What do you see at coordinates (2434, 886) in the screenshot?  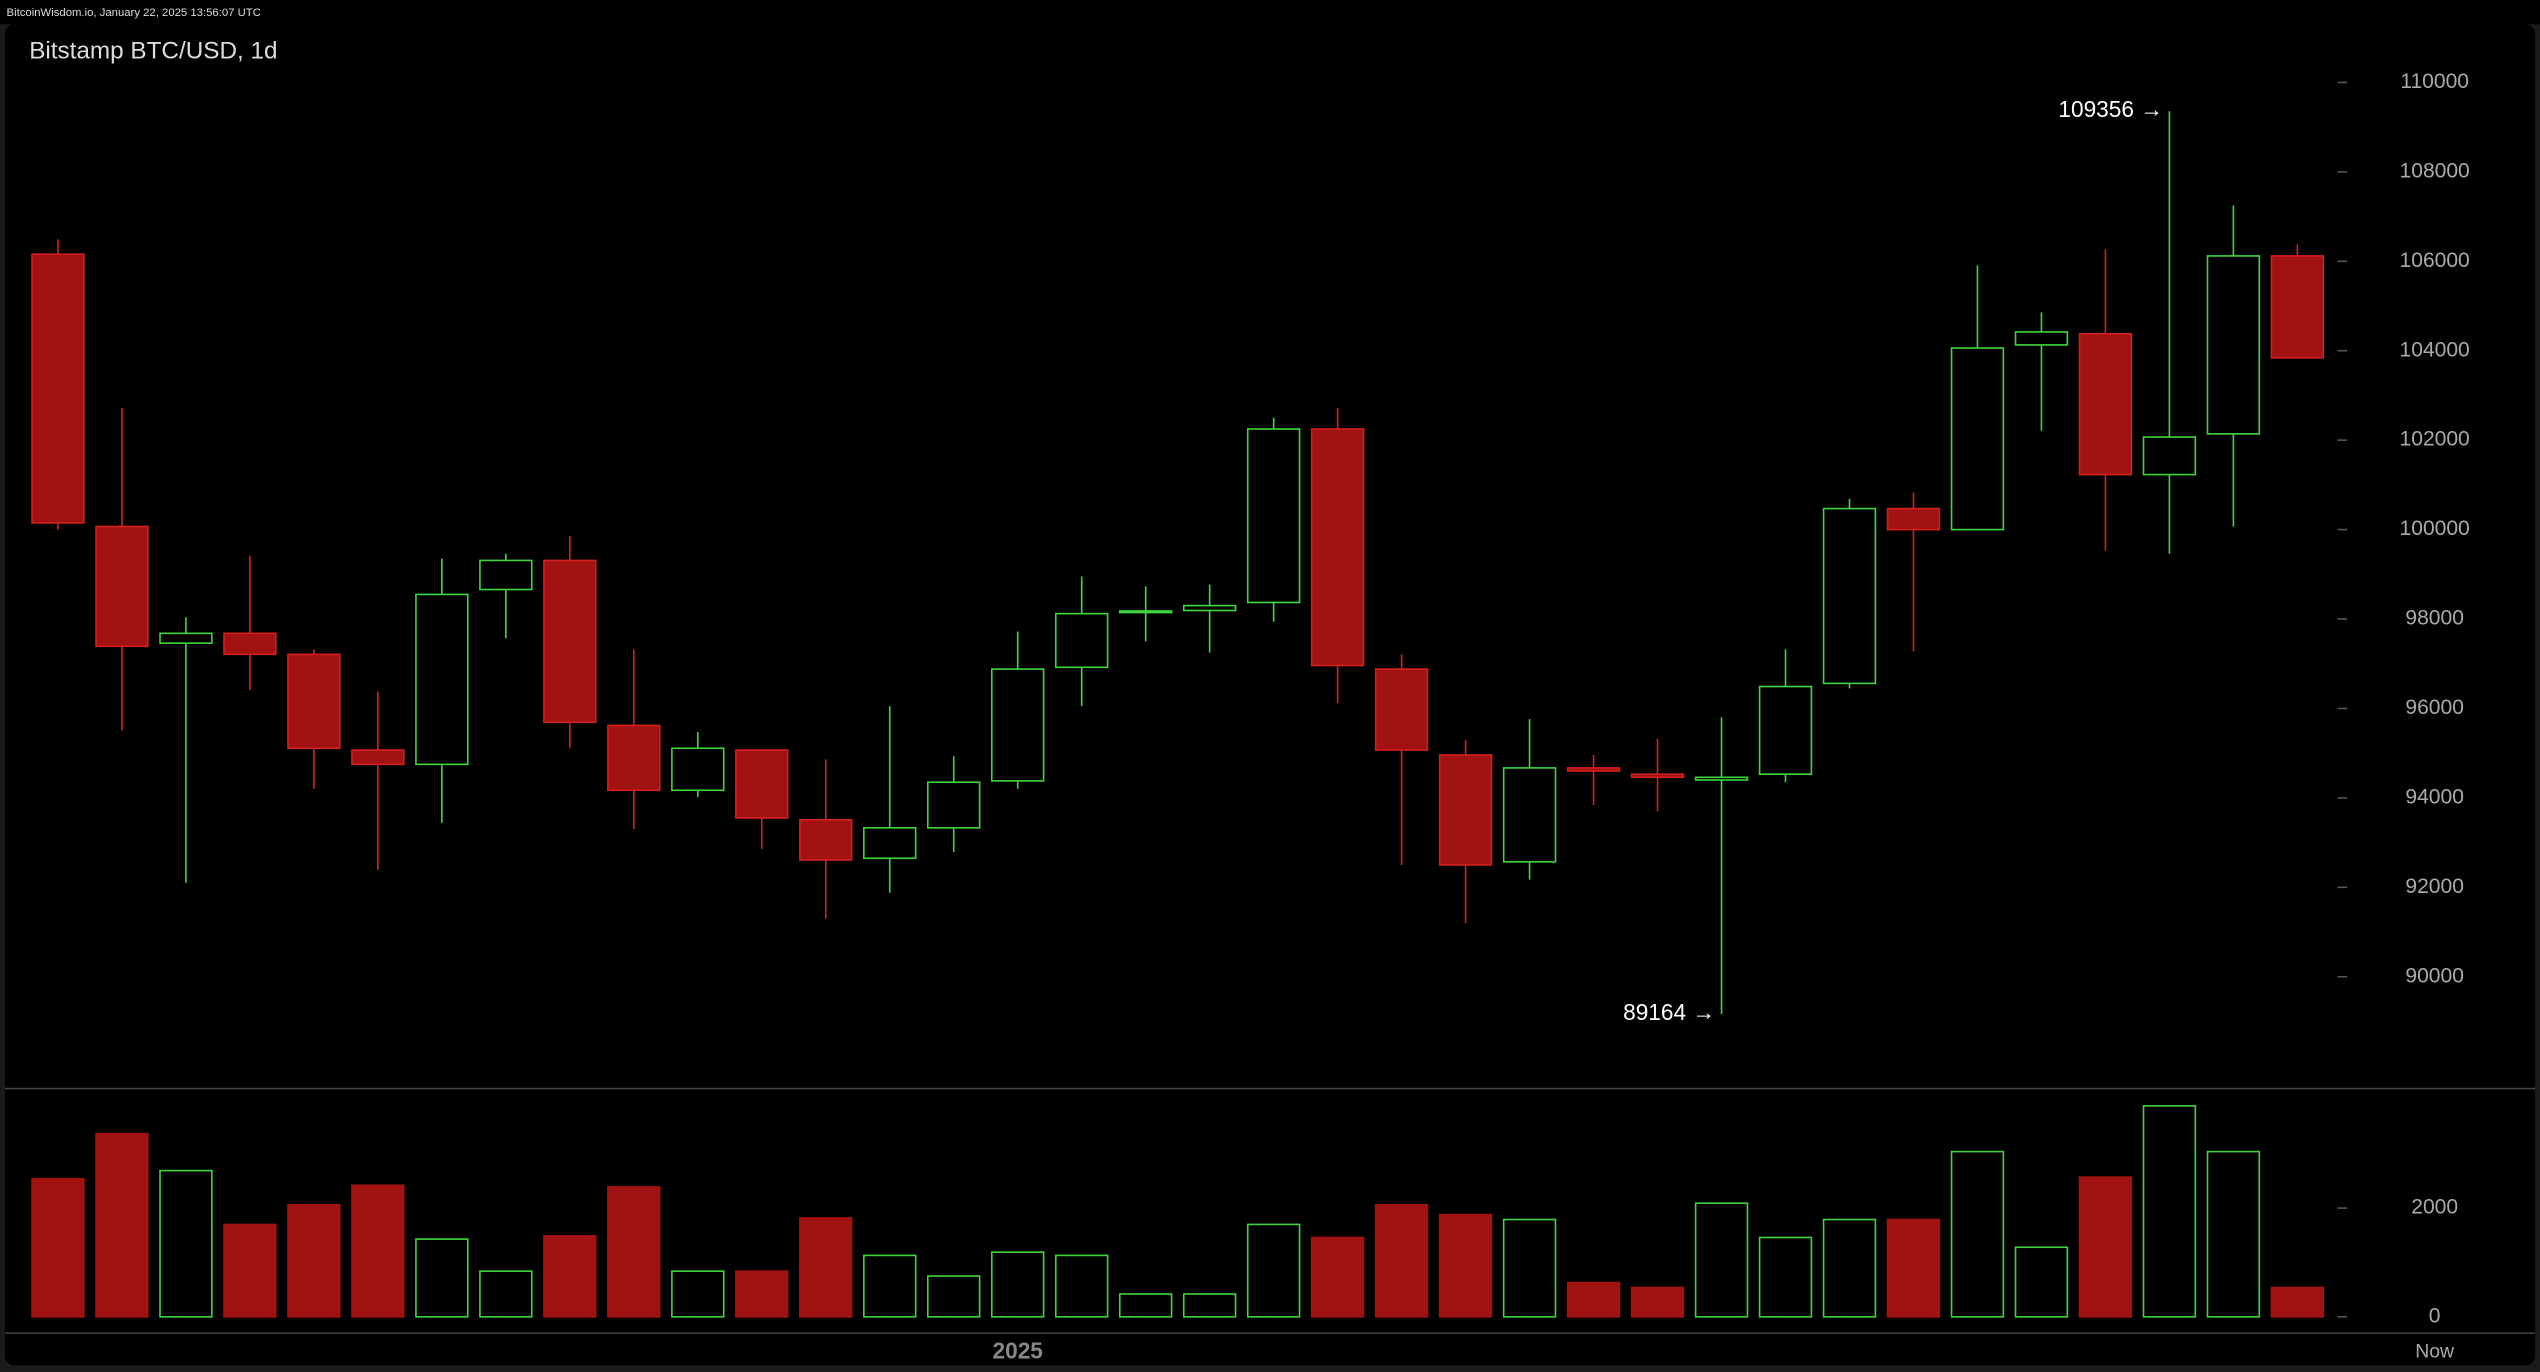 I see `y-tick-label: 92000` at bounding box center [2434, 886].